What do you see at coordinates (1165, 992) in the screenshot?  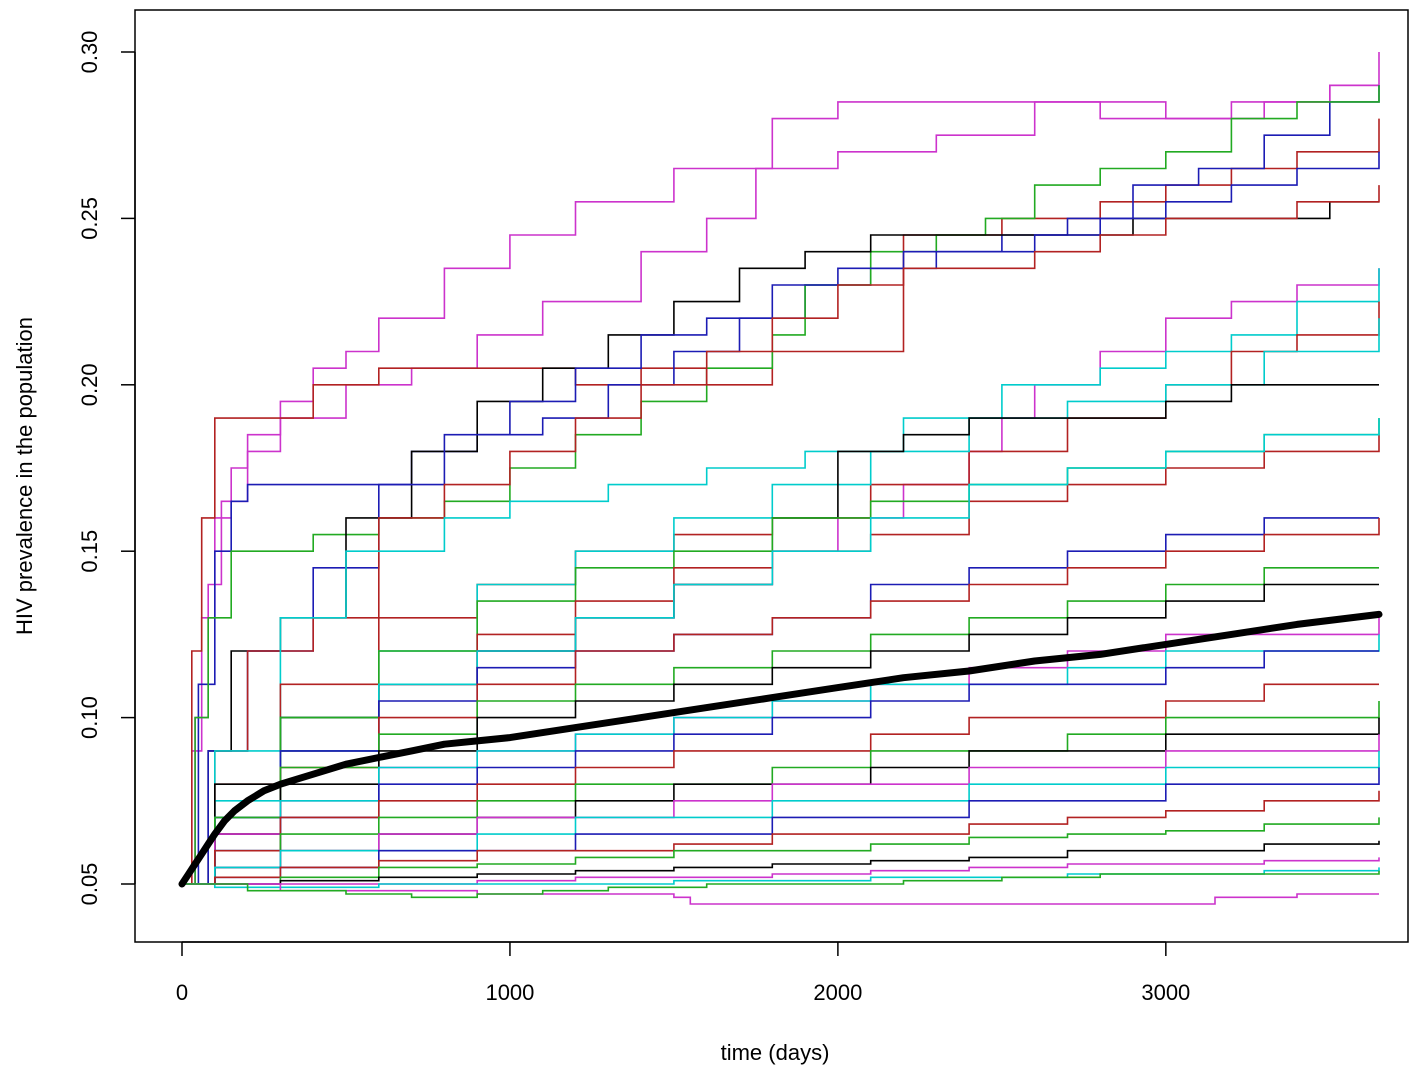 I see `x-tick-label: 3000` at bounding box center [1165, 992].